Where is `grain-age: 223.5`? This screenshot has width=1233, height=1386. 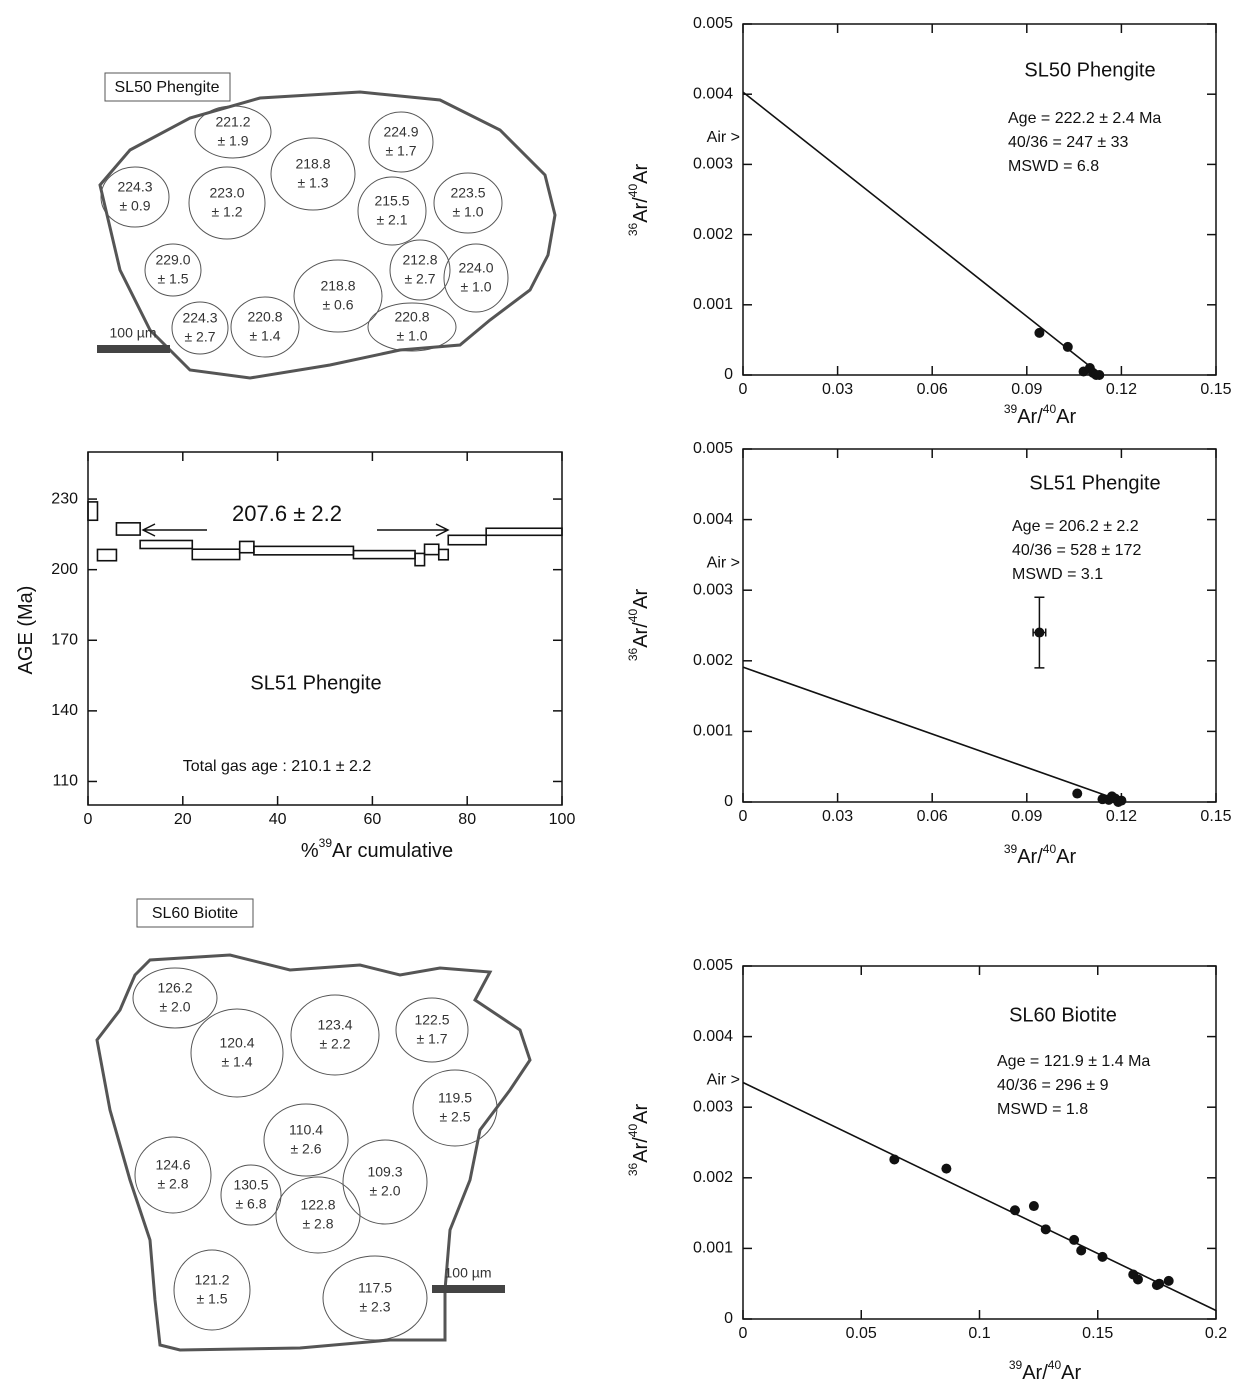
grain-age: 223.5 is located at coordinates (467, 193).